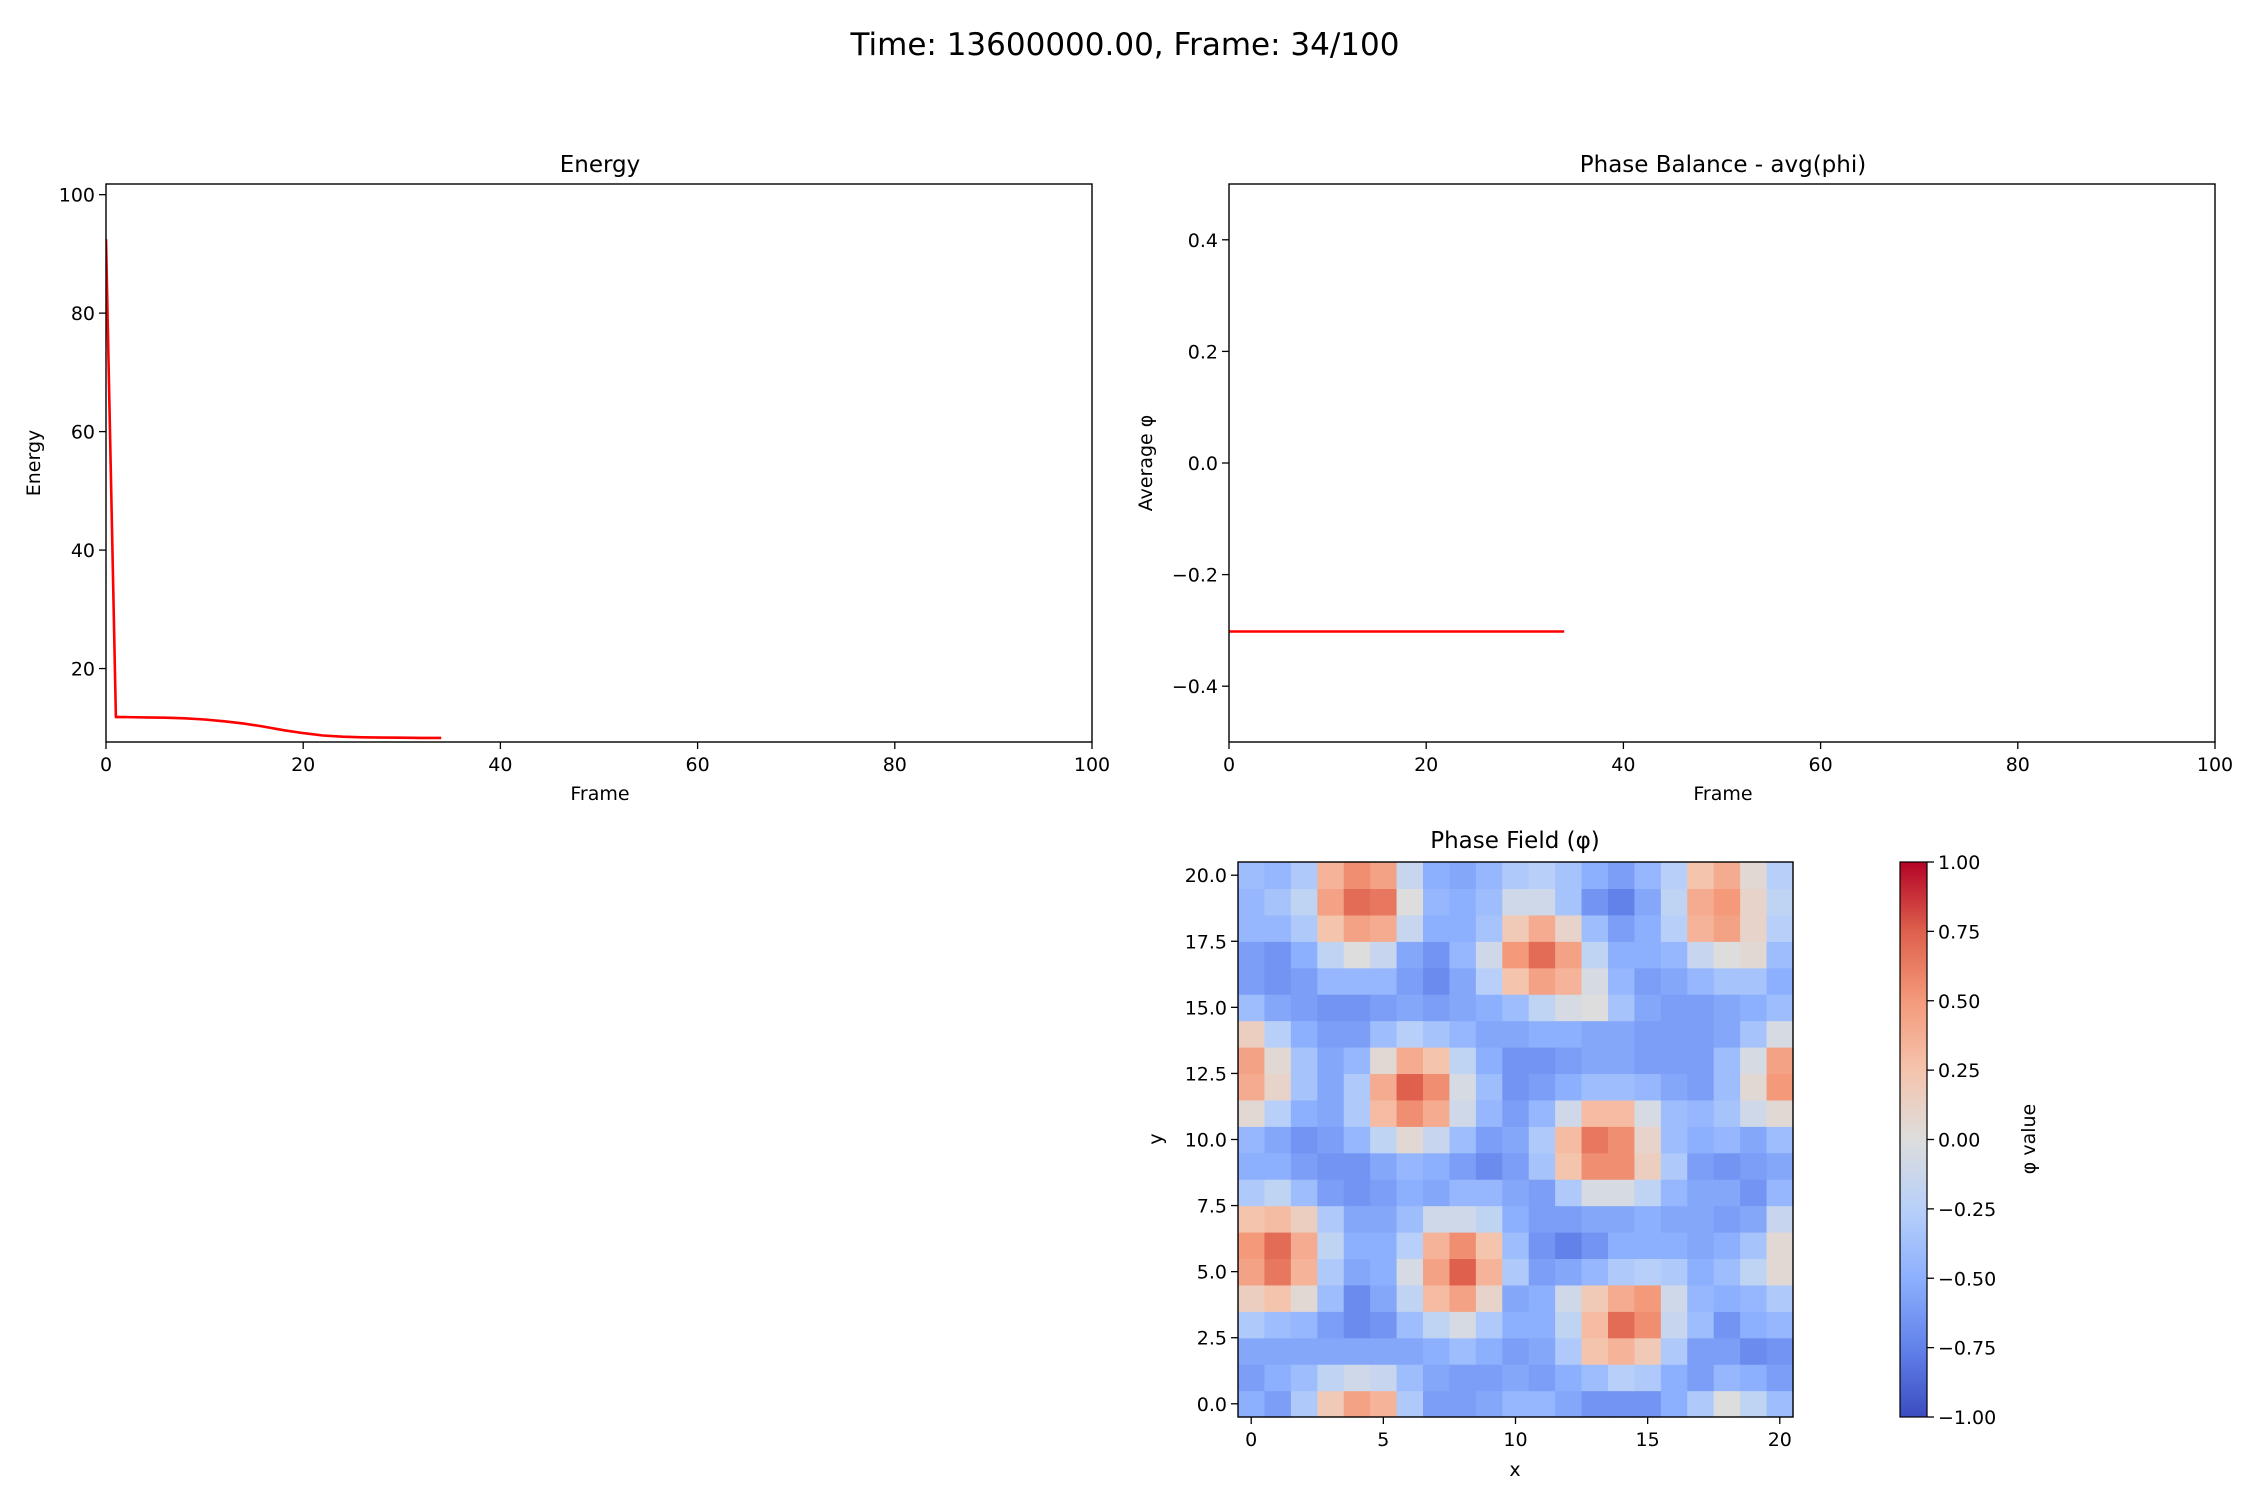 The height and width of the screenshot is (1500, 2250). Describe the element at coordinates (1206, 1008) in the screenshot. I see `y-tick-label: 15.0` at that location.